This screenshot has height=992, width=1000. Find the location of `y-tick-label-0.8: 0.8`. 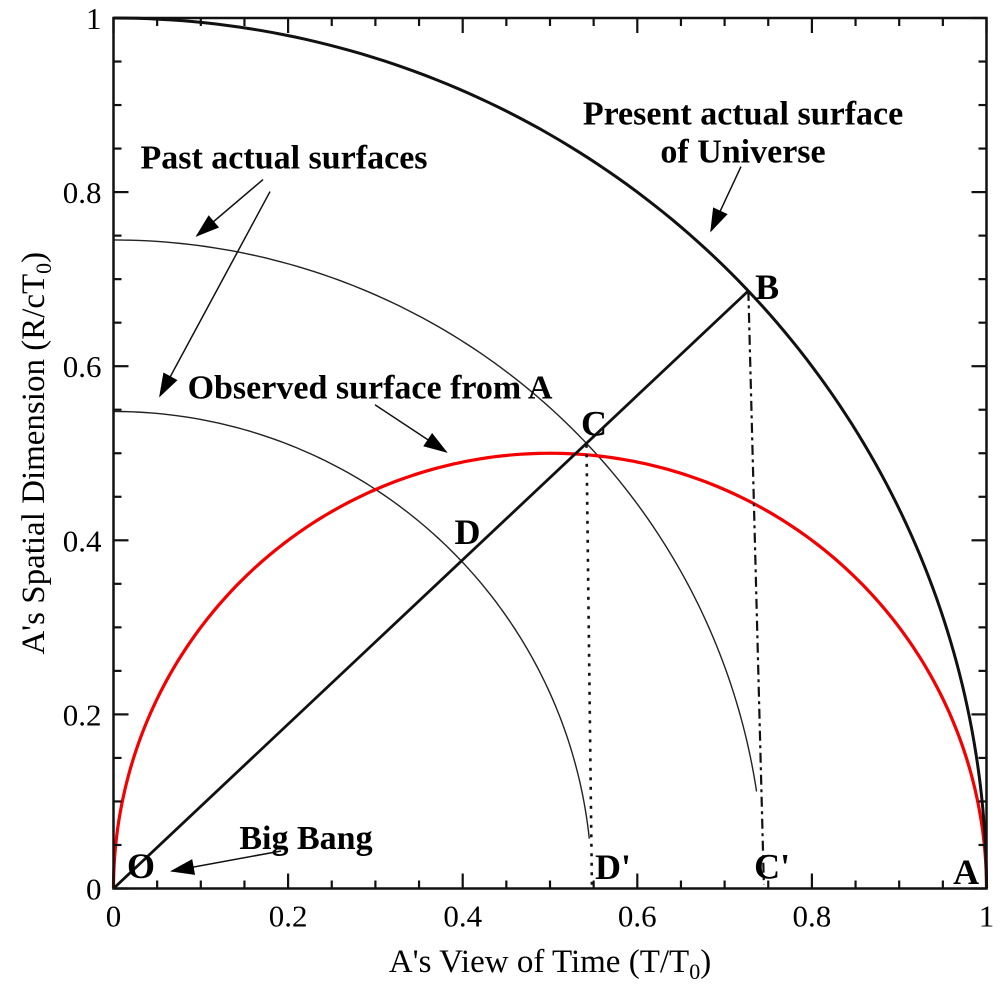

y-tick-label-0.8: 0.8 is located at coordinates (82, 192).